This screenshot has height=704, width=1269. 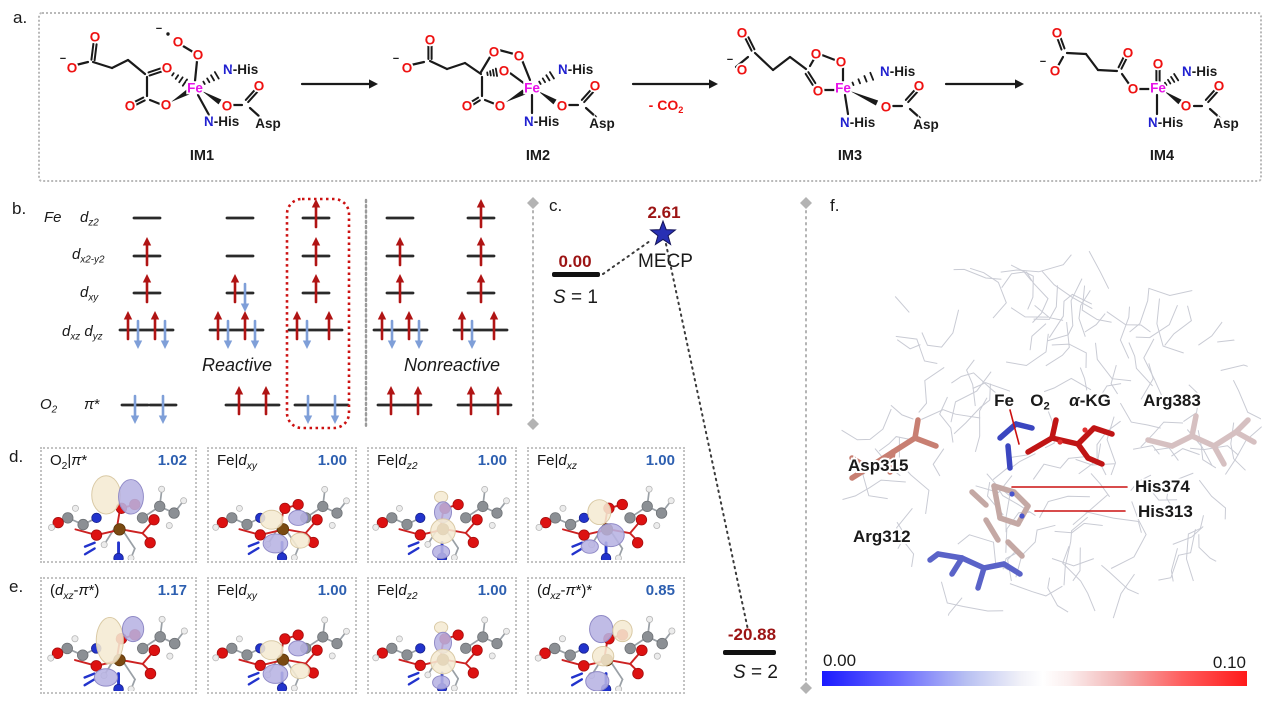 What do you see at coordinates (882, 536) in the screenshot?
I see `site-label-arg312: Arg312` at bounding box center [882, 536].